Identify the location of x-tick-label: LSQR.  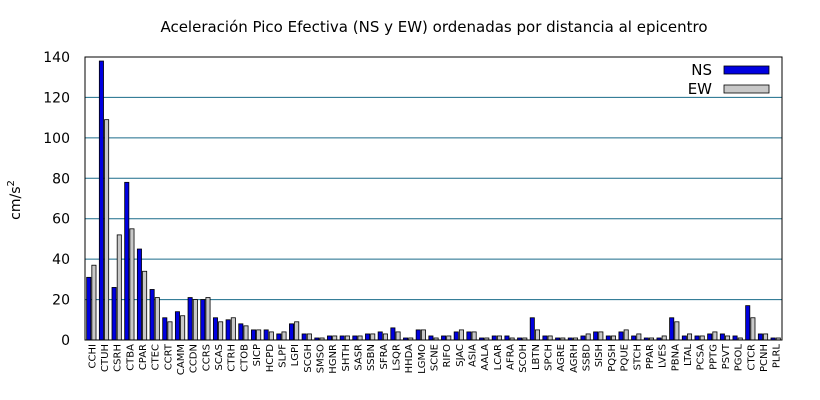
(396, 357).